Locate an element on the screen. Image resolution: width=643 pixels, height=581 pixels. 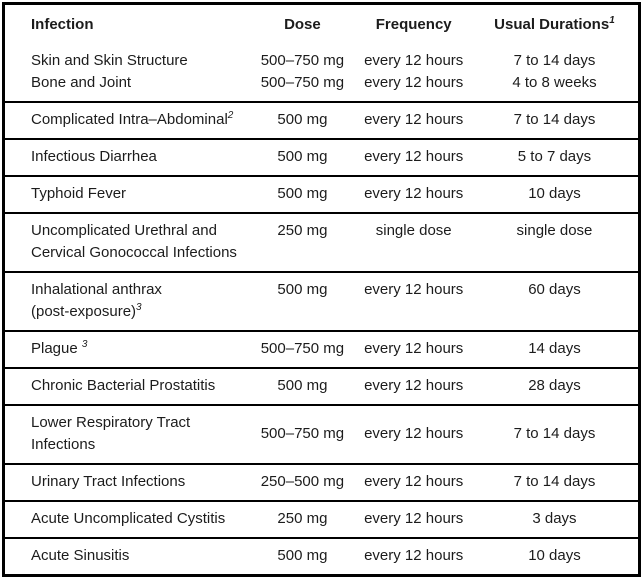
footnote-marker-1: 1 is located at coordinates (612, 20).